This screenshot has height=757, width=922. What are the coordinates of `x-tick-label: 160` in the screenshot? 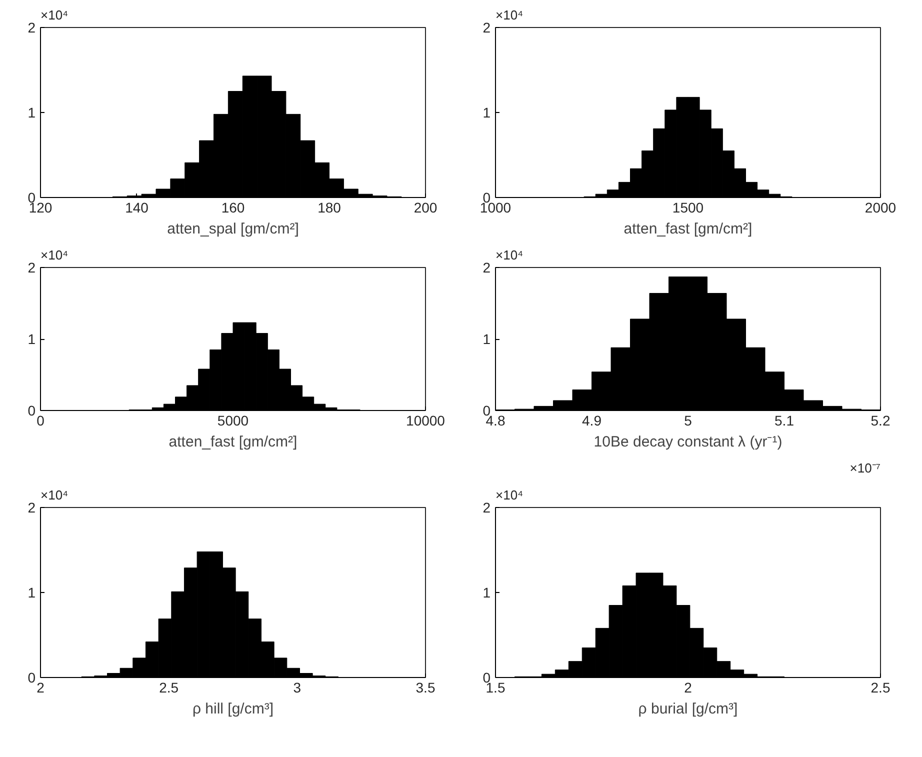 It's located at (233, 208).